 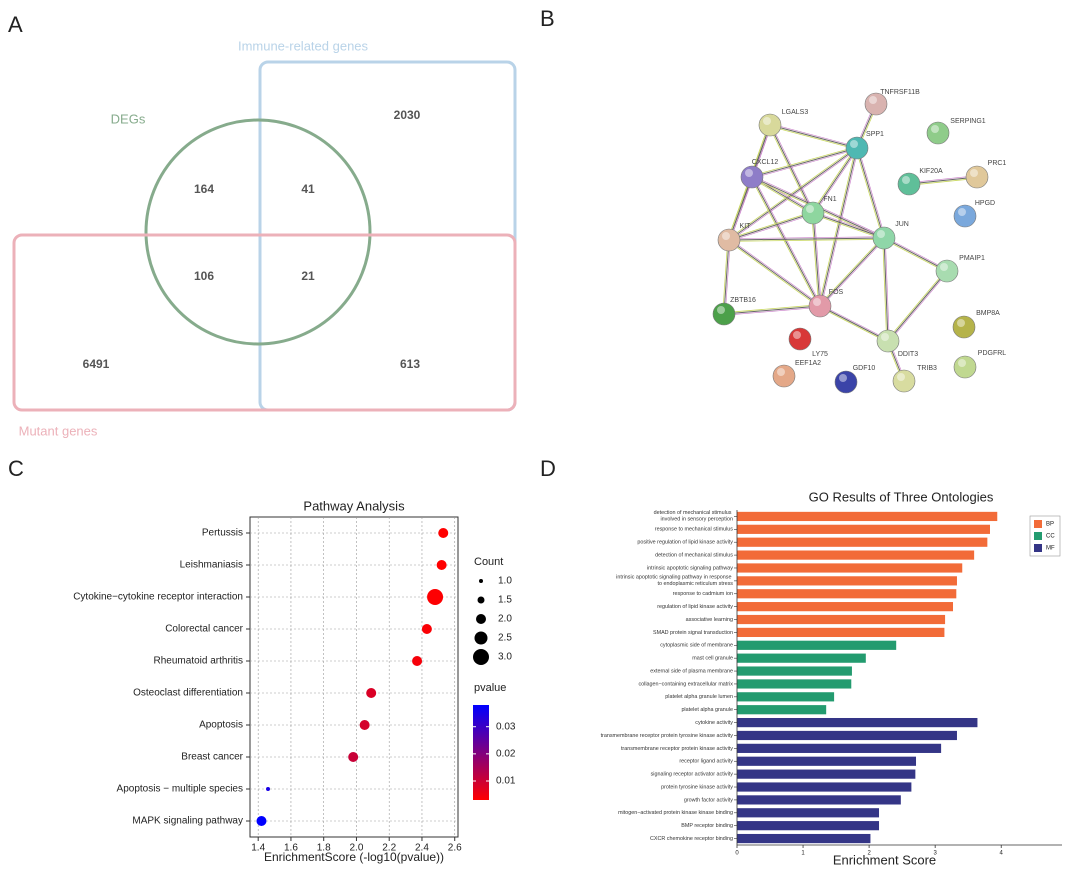 What do you see at coordinates (985, 203) in the screenshot?
I see `network-node-label: HPGD` at bounding box center [985, 203].